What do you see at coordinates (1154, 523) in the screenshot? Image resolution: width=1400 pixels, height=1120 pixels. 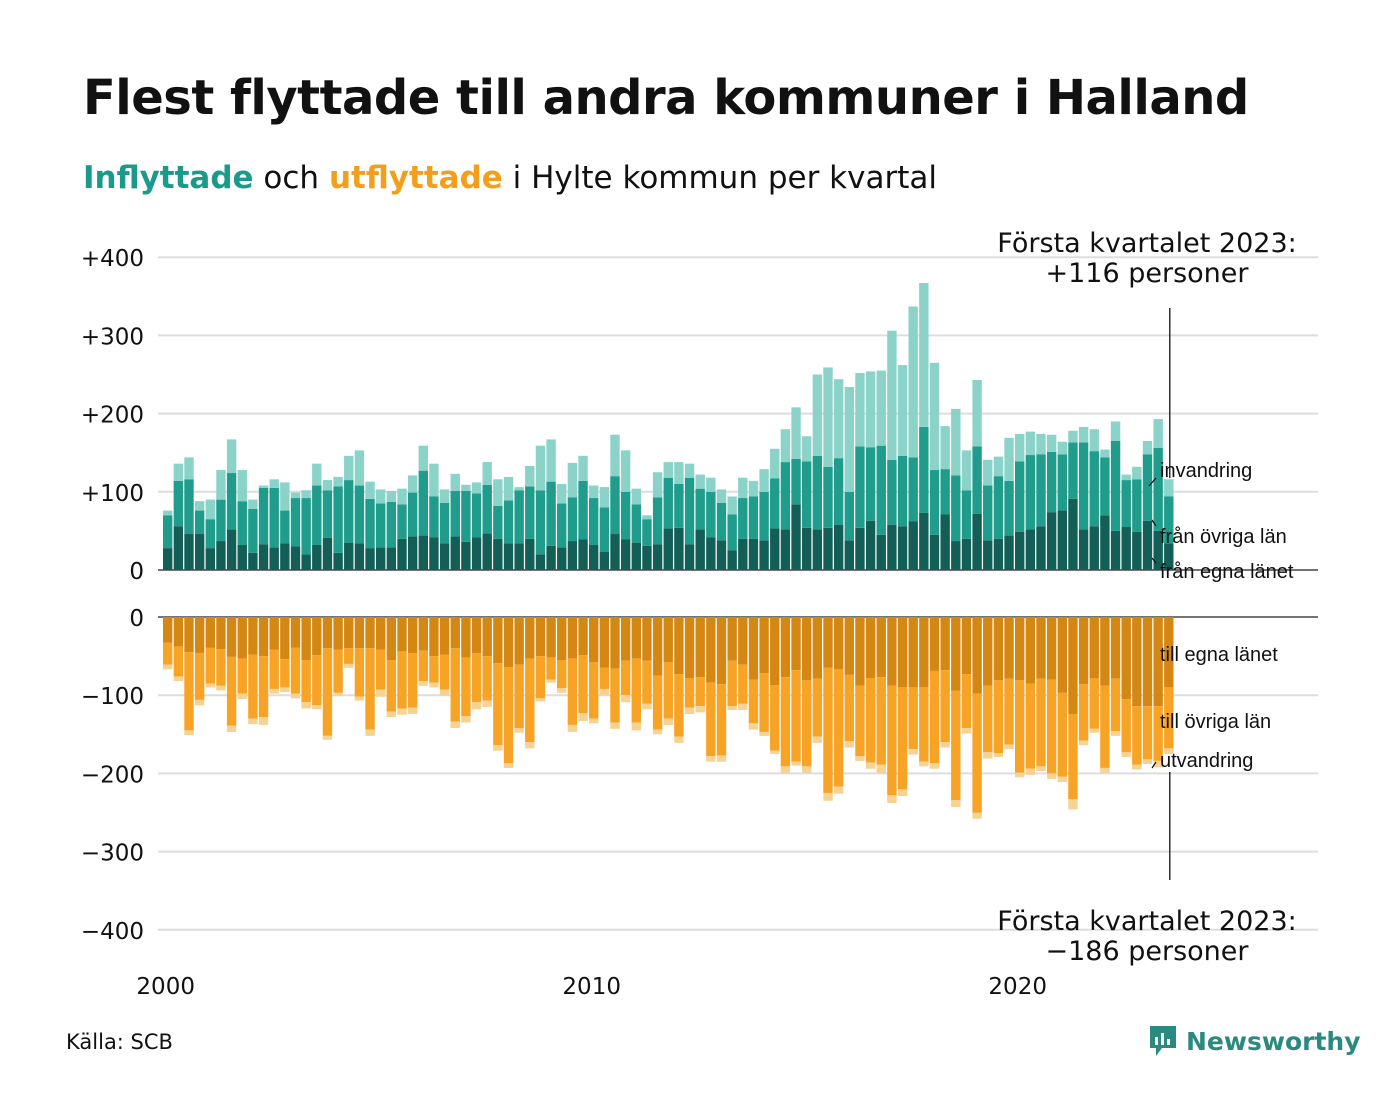 I see `ovriga-leader` at bounding box center [1154, 523].